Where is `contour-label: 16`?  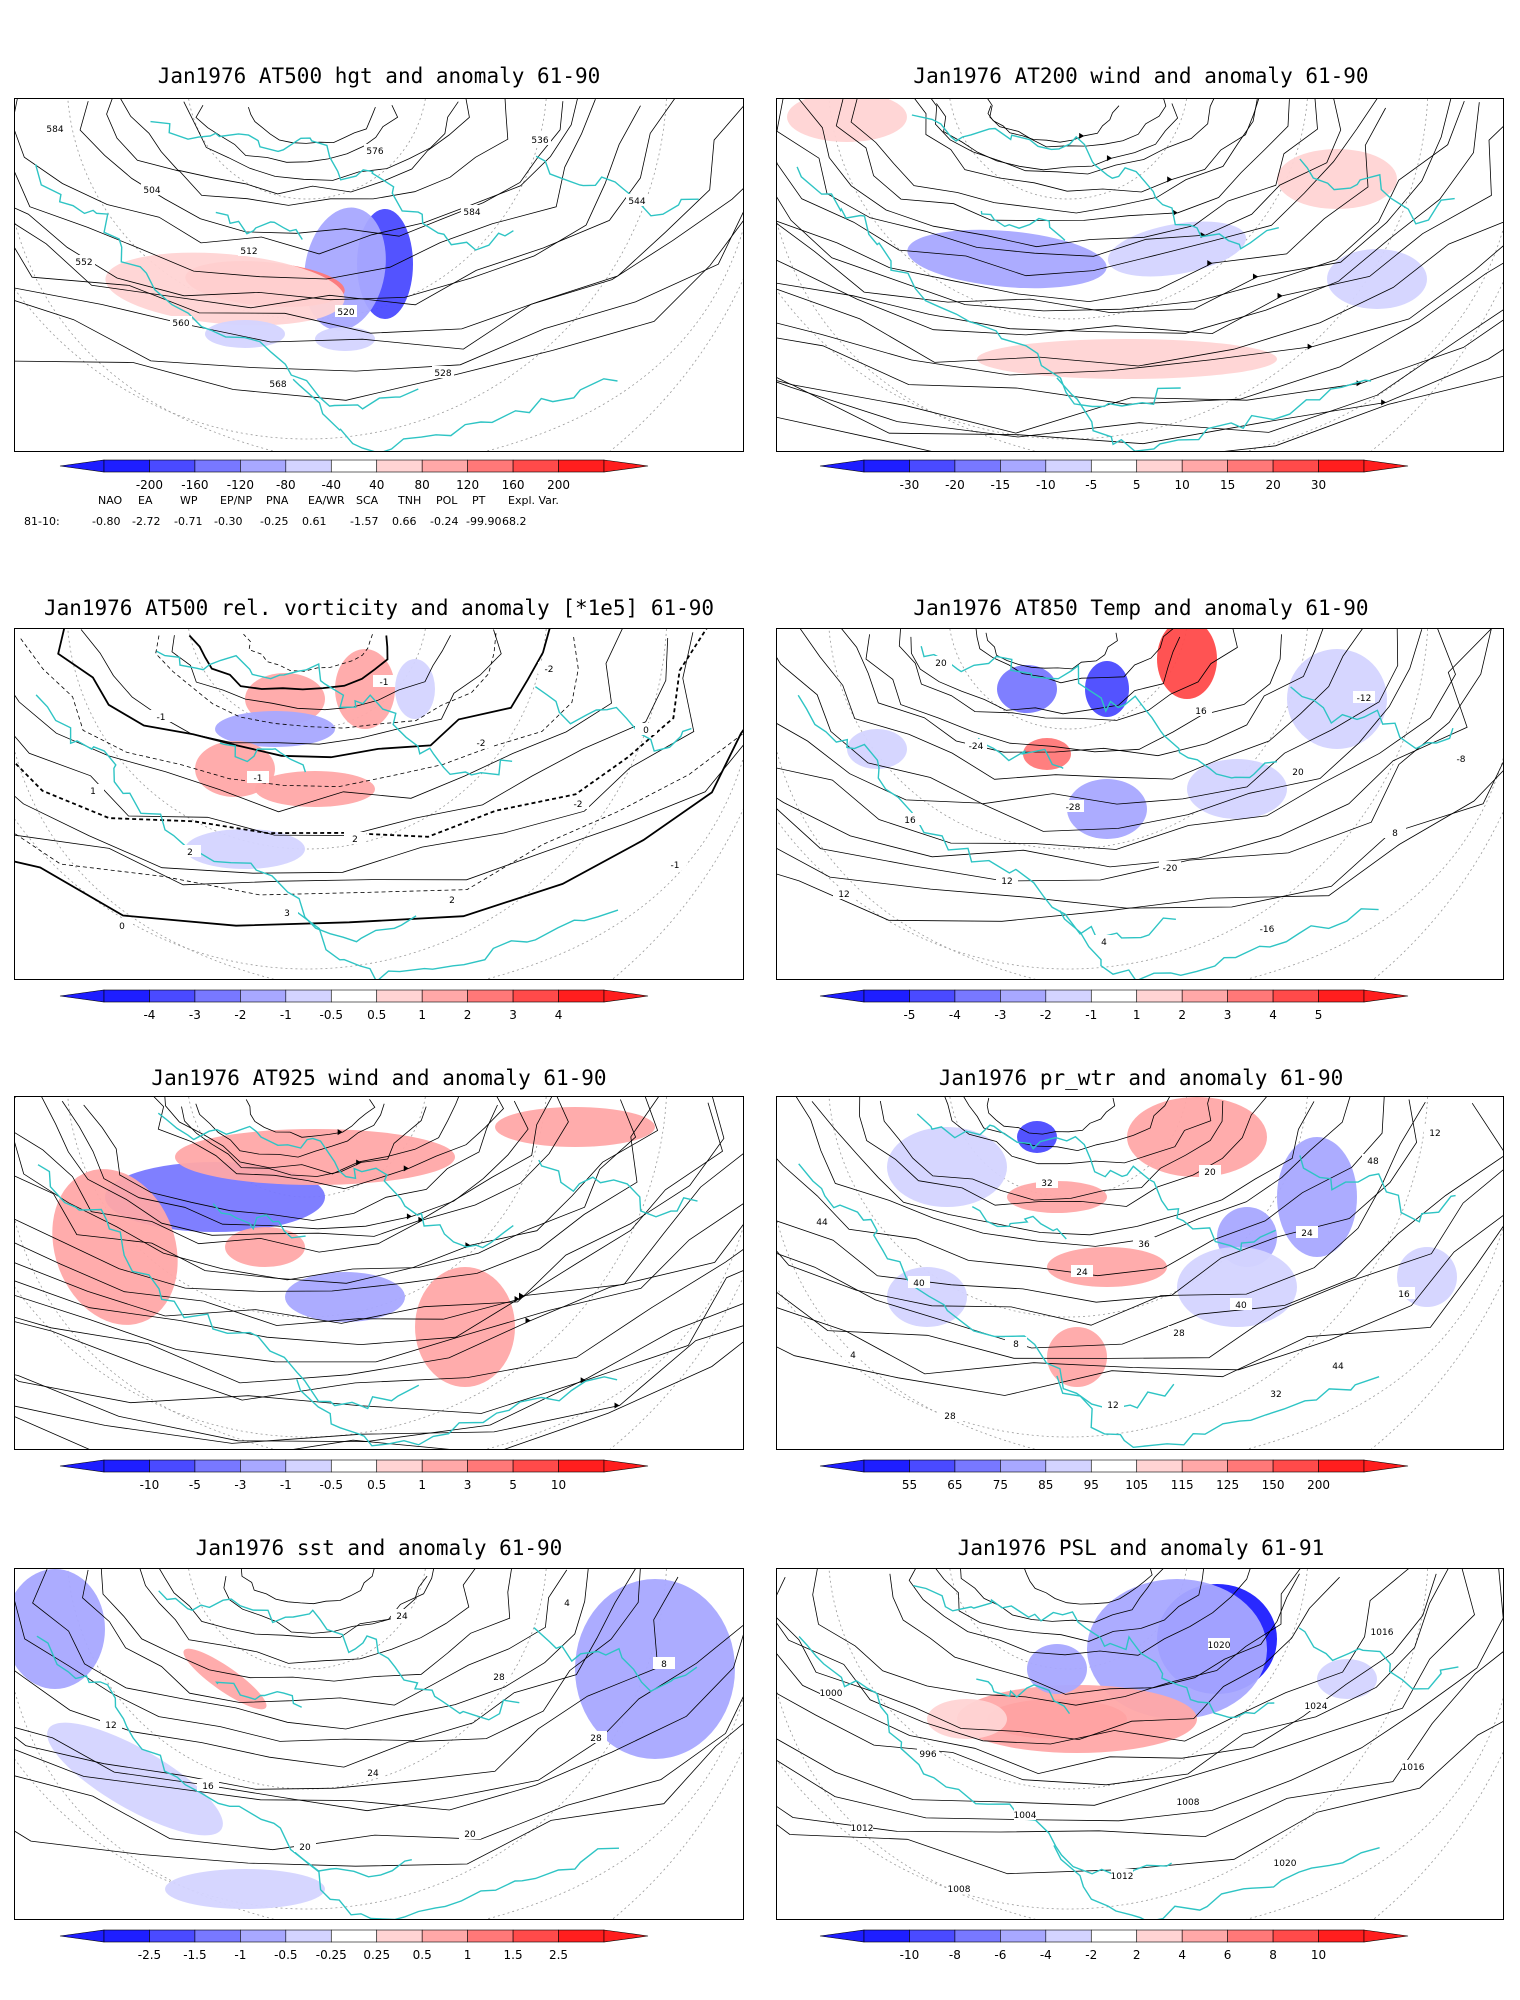
contour-label: 16 is located at coordinates (208, 1787).